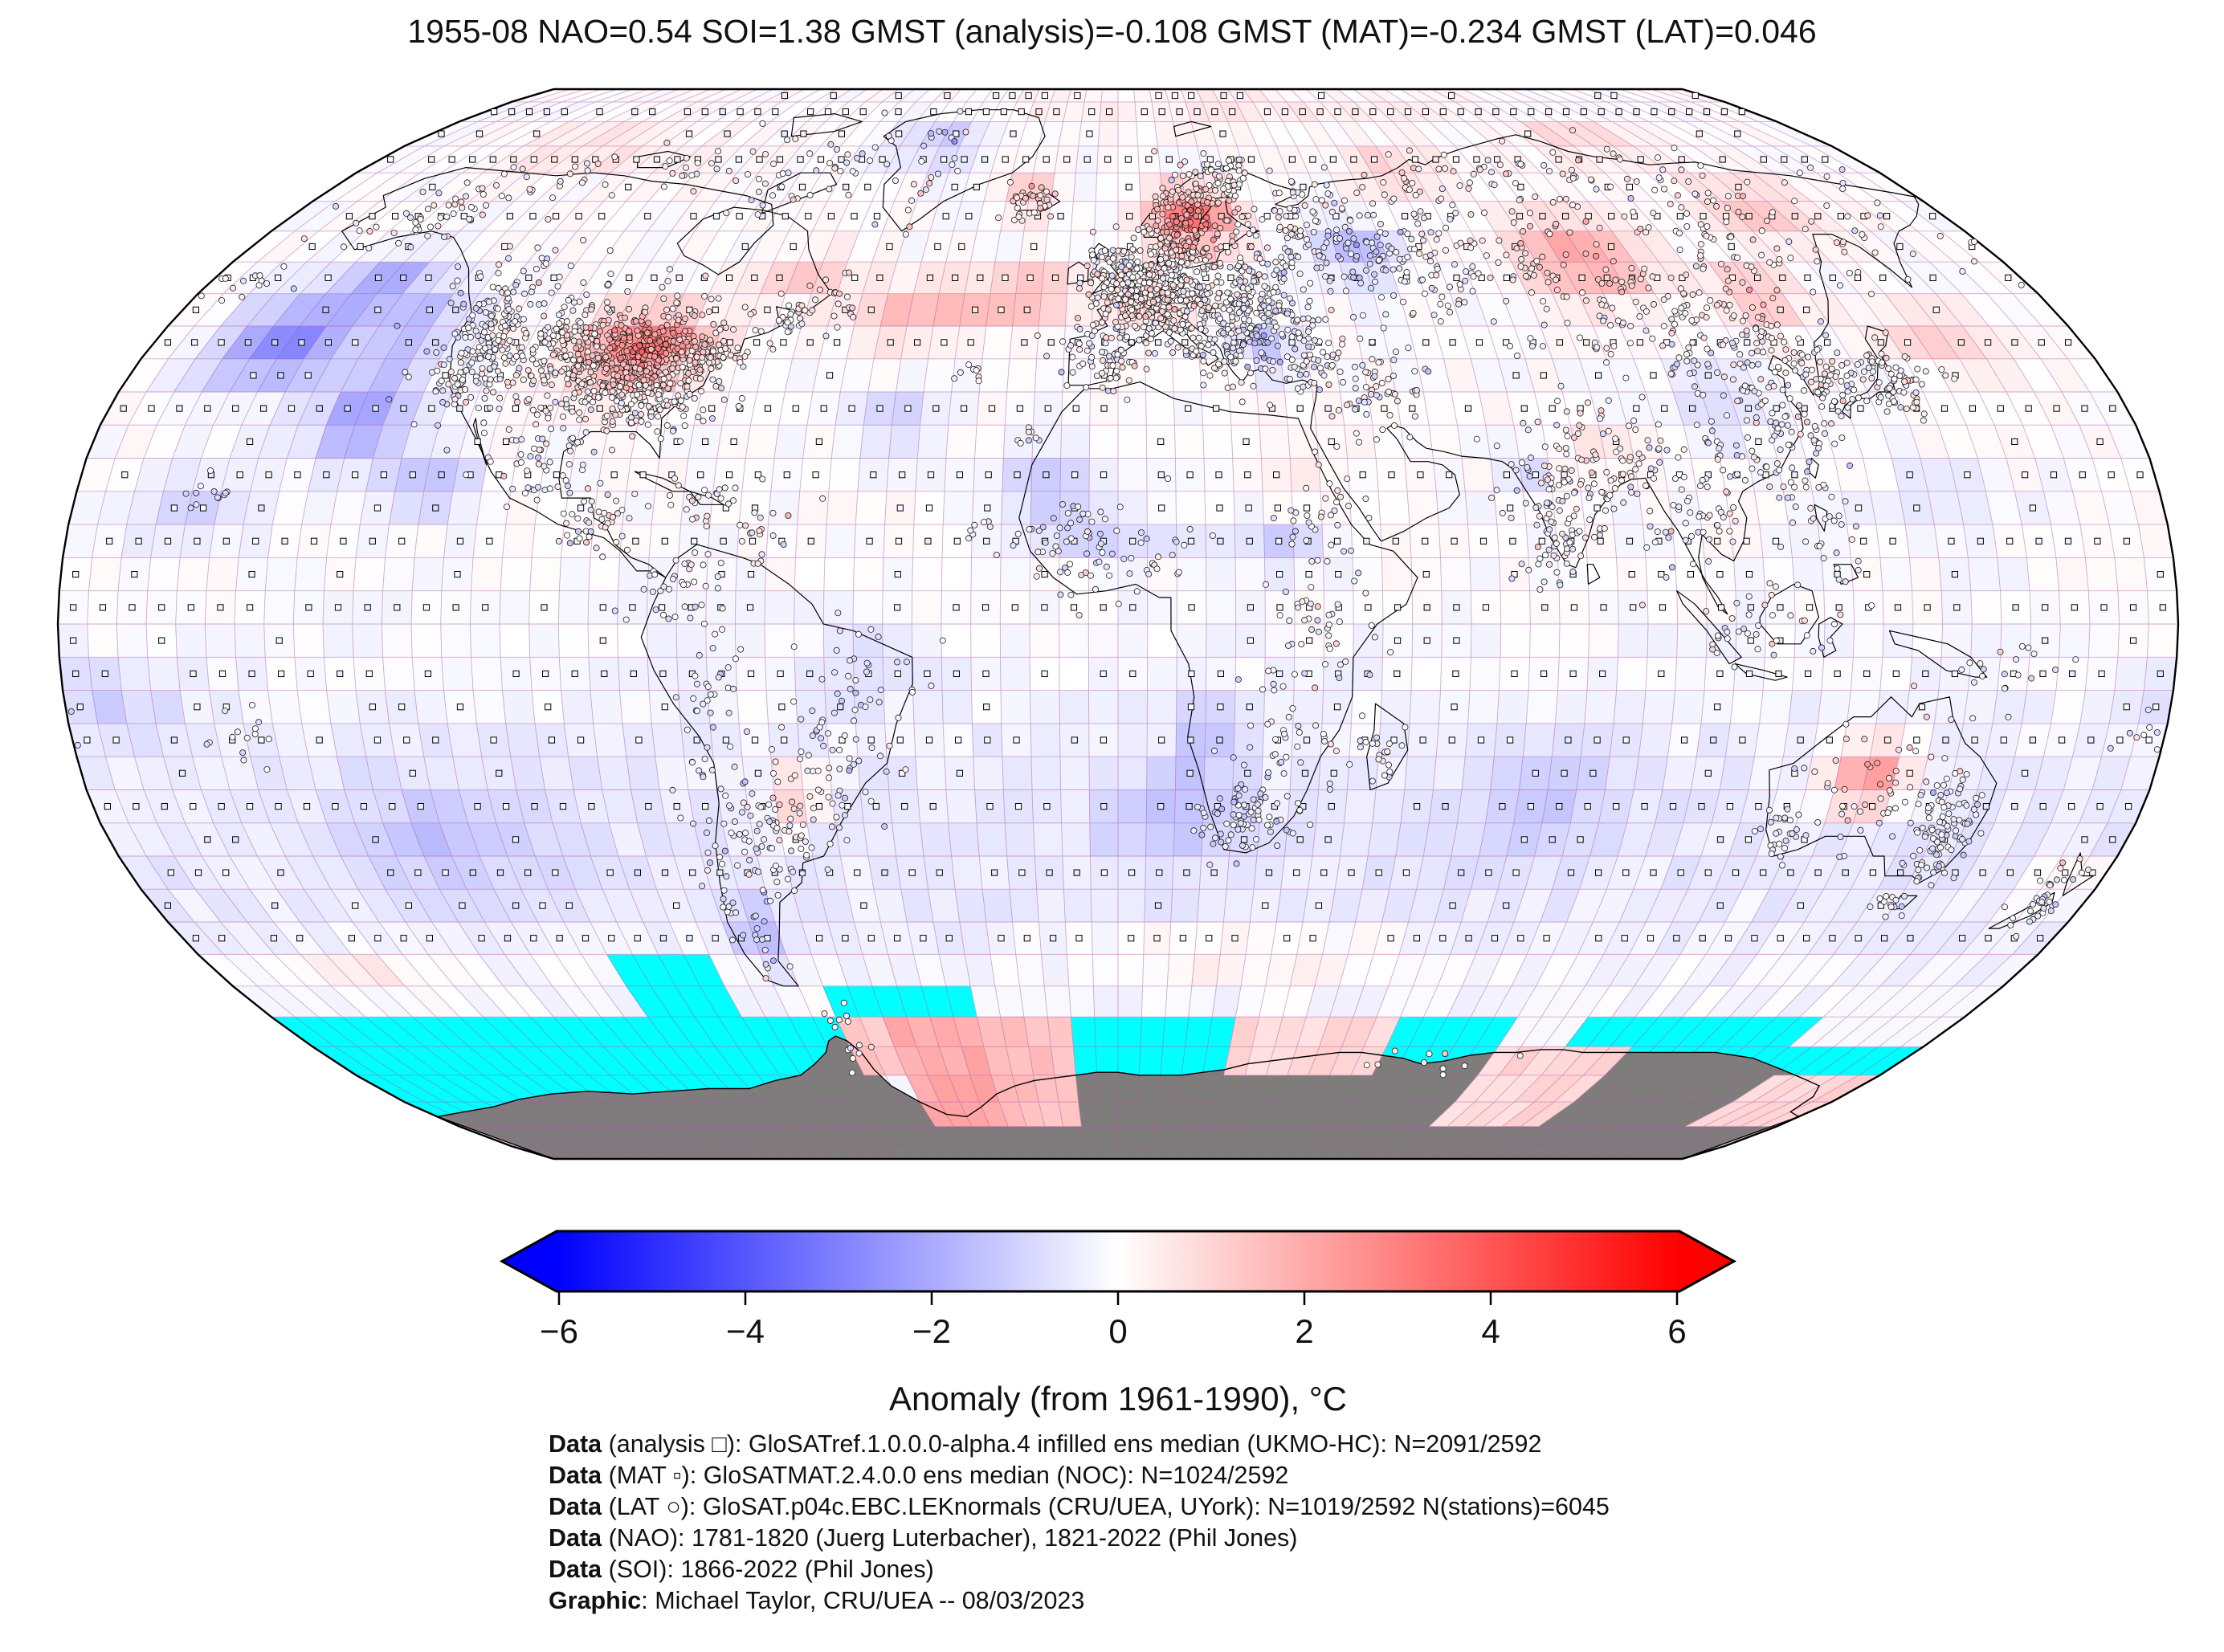  I want to click on footnote-line-5: Data (SOI): 1866-2022 (Phil Jones), so click(1079, 1569).